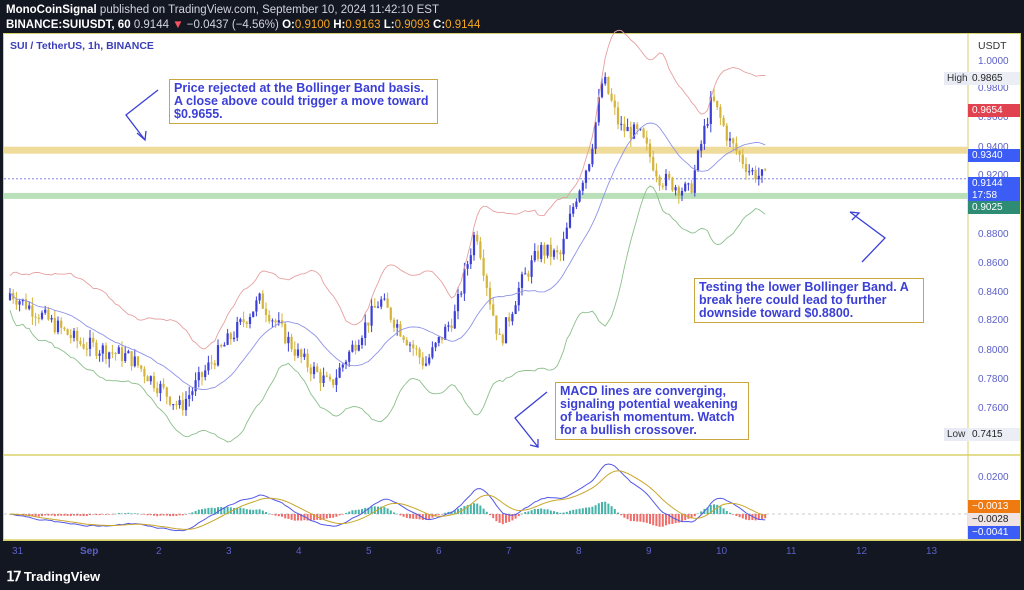  I want to click on macd-signal-badge: −0.0013, so click(994, 506).